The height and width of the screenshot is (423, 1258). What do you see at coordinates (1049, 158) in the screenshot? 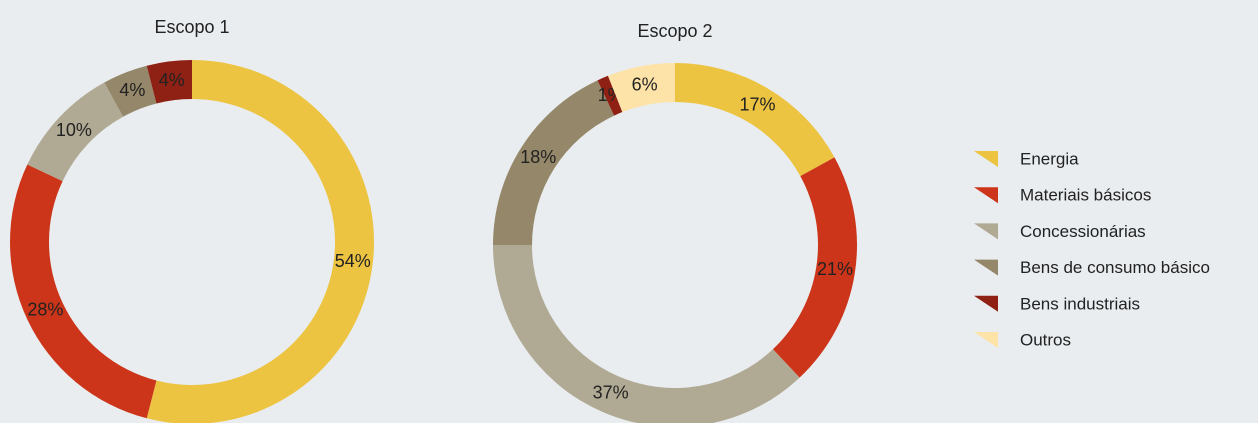
I see `legend-label: Energia` at bounding box center [1049, 158].